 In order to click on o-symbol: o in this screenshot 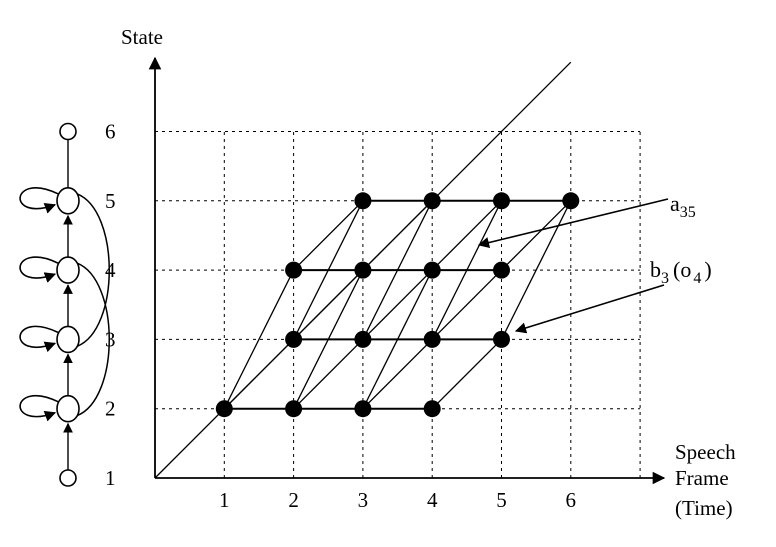, I will do `click(685, 269)`.